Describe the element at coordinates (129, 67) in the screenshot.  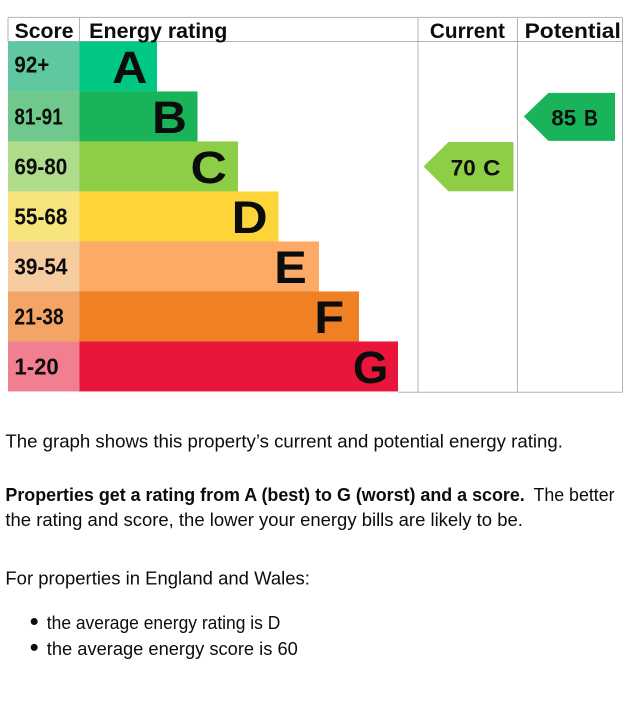
I see `svg-text: A` at that location.